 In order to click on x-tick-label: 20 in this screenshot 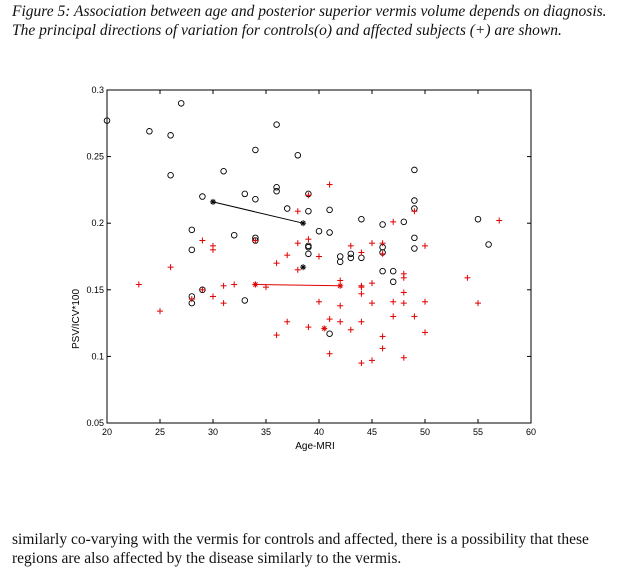, I will do `click(107, 432)`.